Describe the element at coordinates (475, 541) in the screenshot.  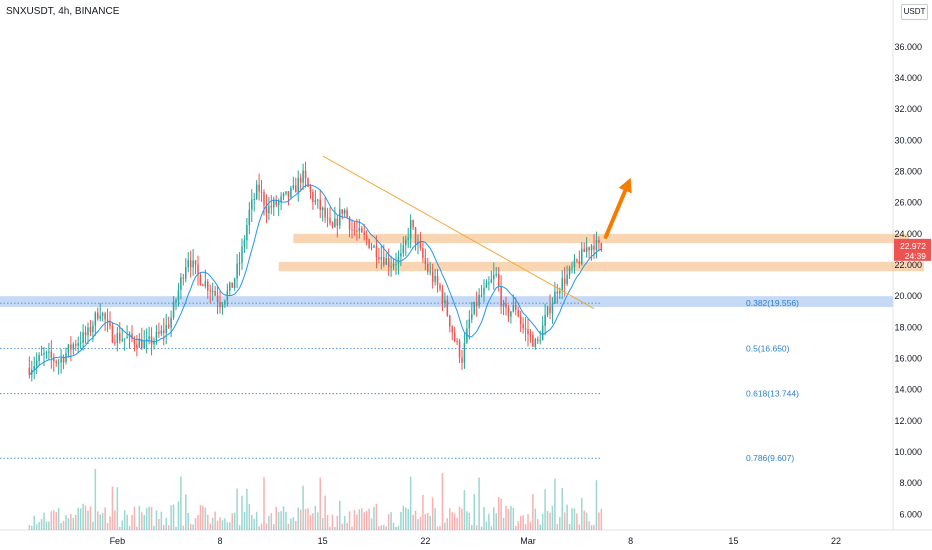
I see `time-axis: Feb 8 15 22 Mar 8 15 22` at that location.